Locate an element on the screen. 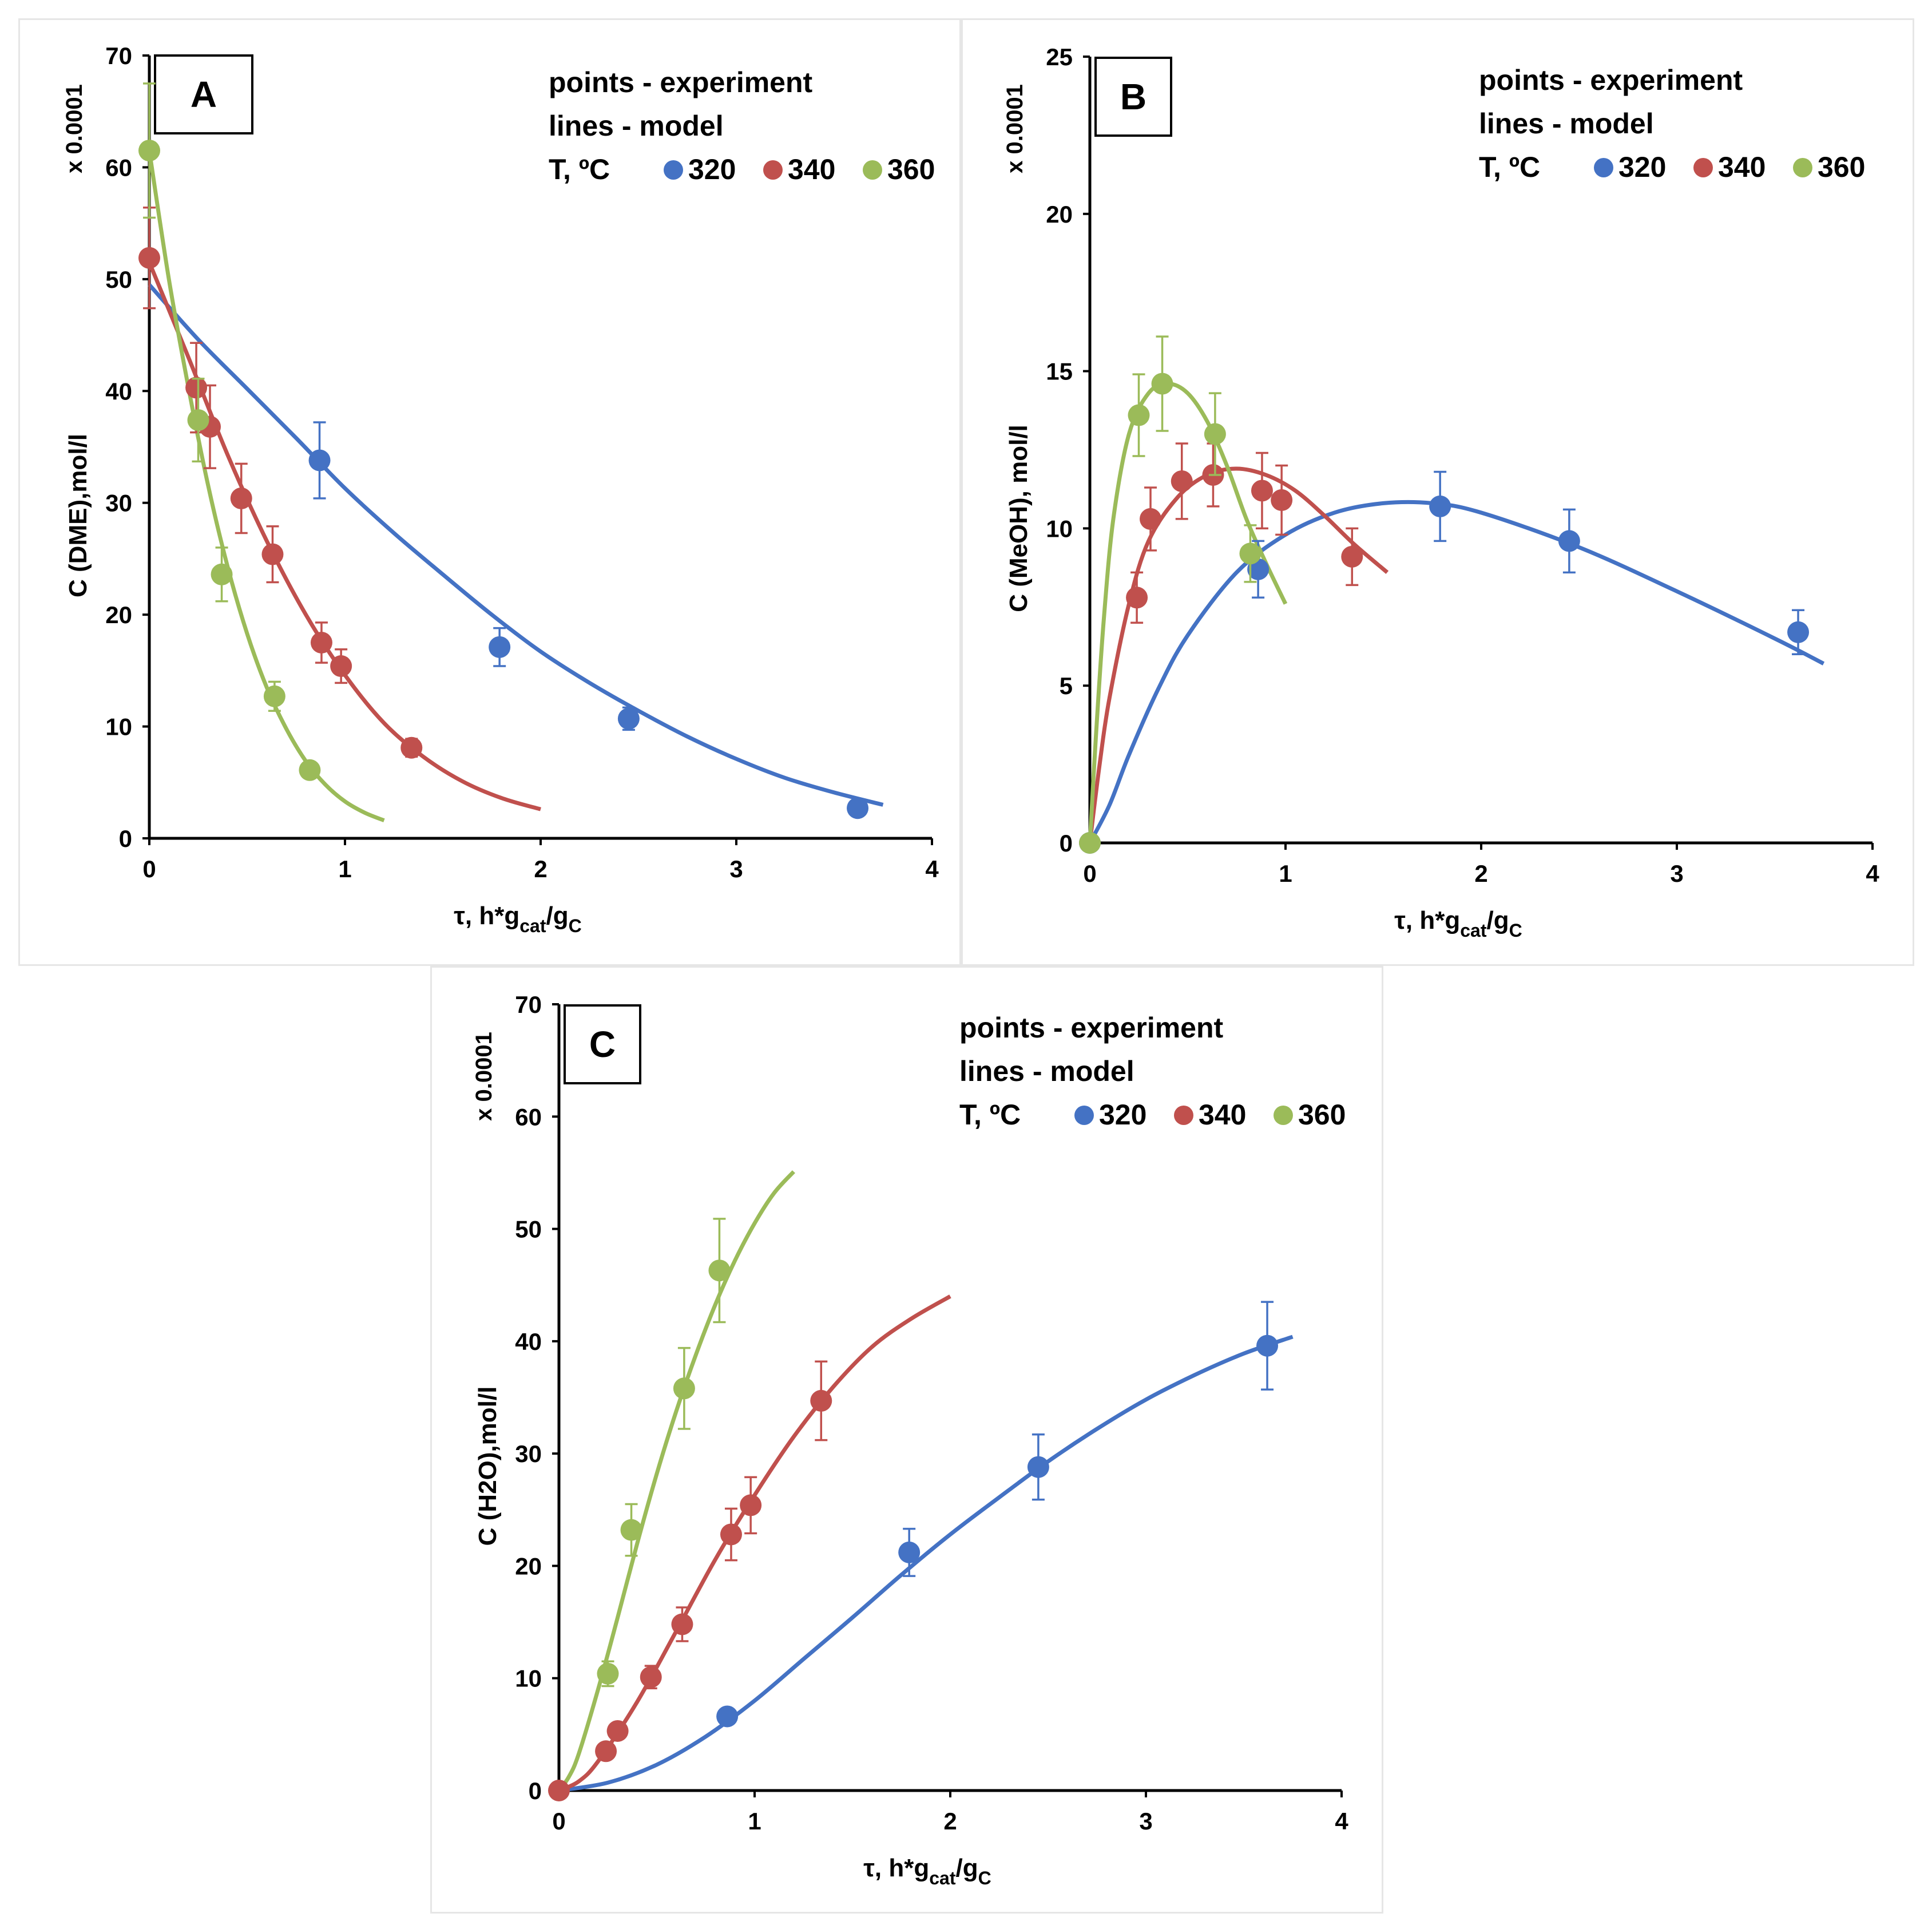 This screenshot has width=1932, height=1925. y-tick-label: 25 is located at coordinates (1059, 56).